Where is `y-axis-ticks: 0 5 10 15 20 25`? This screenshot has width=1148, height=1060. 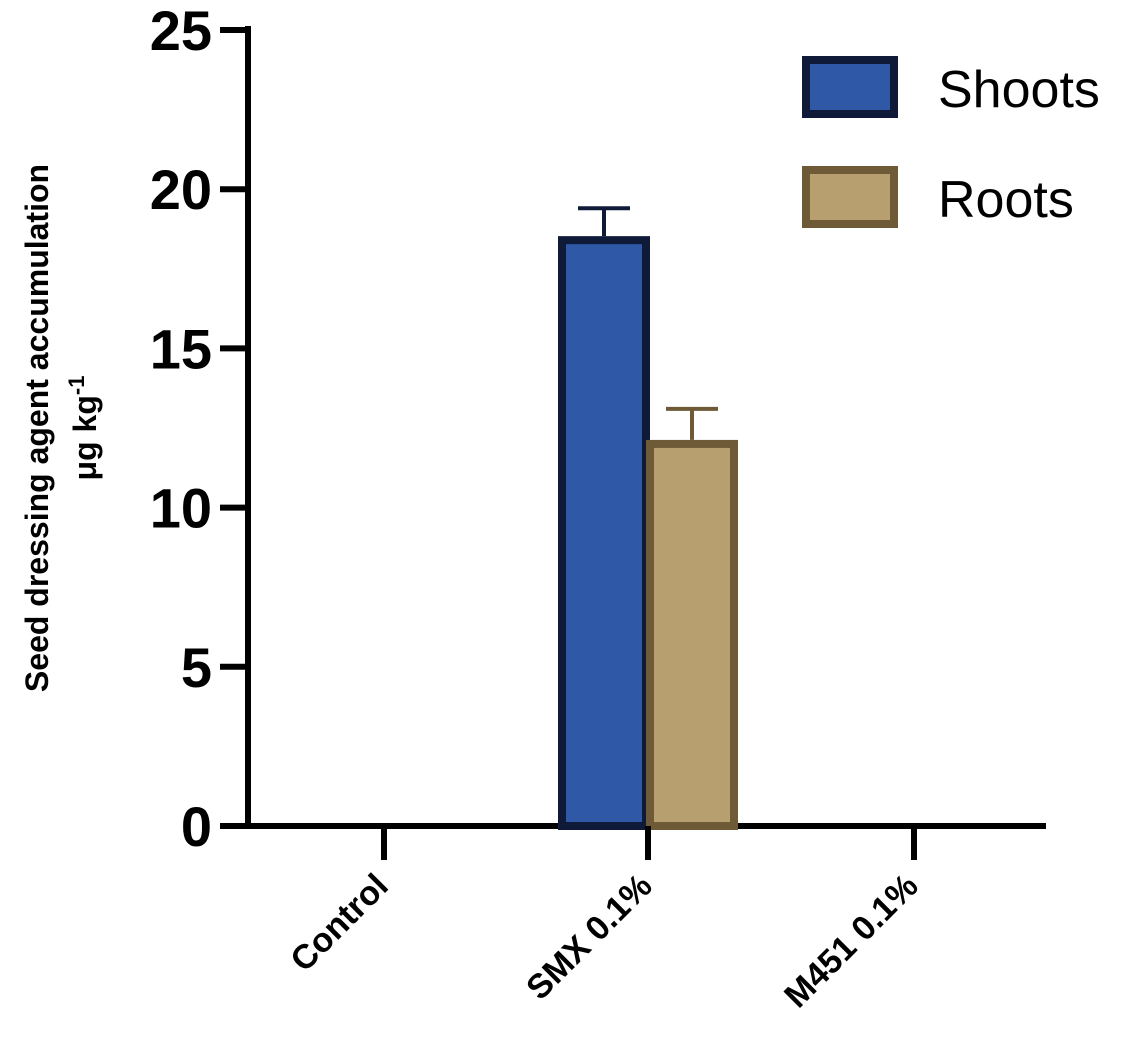 y-axis-ticks: 0 5 10 15 20 25 is located at coordinates (199, 429).